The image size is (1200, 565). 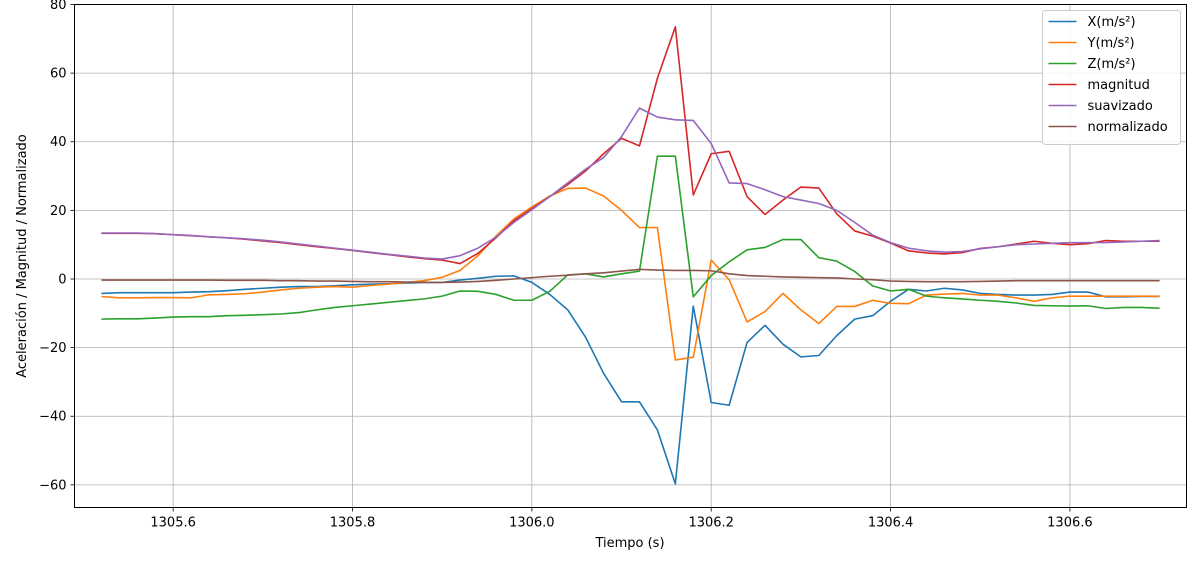 What do you see at coordinates (532, 523) in the screenshot?
I see `x-tick-label: 1306.0` at bounding box center [532, 523].